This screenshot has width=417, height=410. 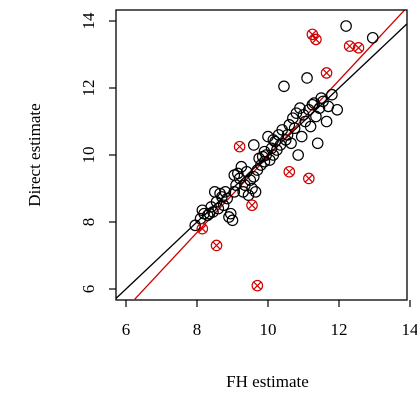 What do you see at coordinates (126, 329) in the screenshot?
I see `x-tick-label: 6` at bounding box center [126, 329].